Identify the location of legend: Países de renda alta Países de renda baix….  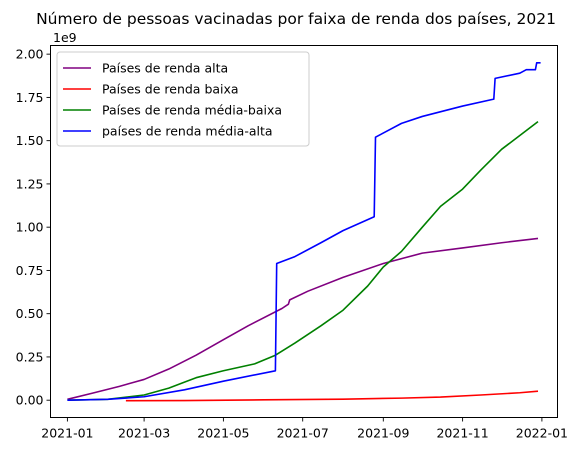
(183, 99).